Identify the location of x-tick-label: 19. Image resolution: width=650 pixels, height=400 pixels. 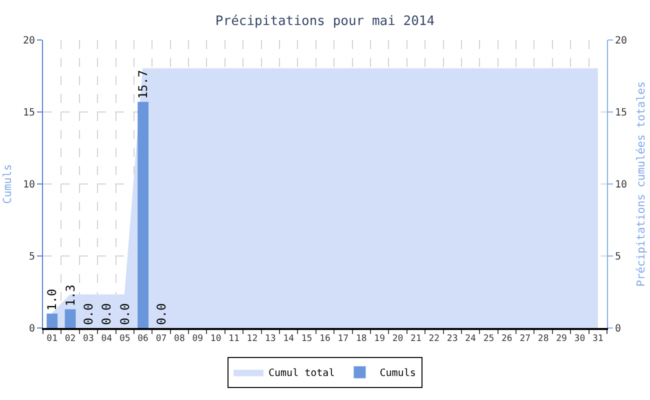
(379, 339).